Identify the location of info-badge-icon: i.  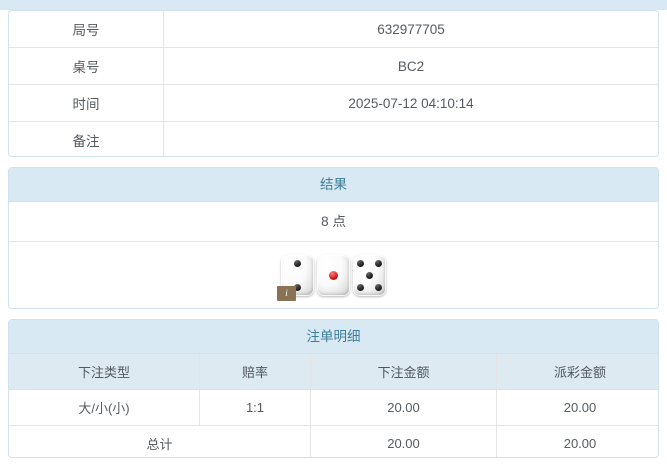
(286, 293).